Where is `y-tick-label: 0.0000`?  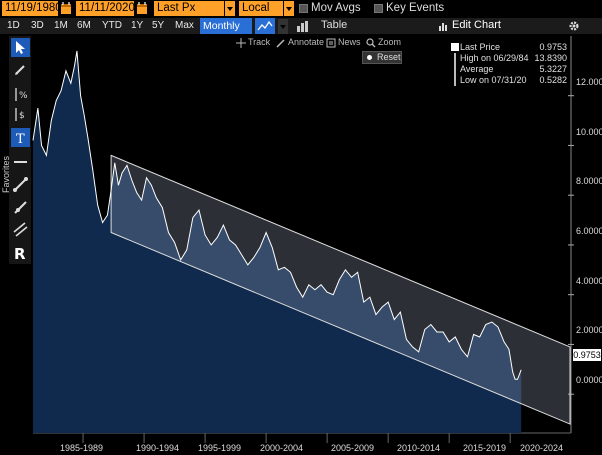
y-tick-label: 0.0000 is located at coordinates (589, 380).